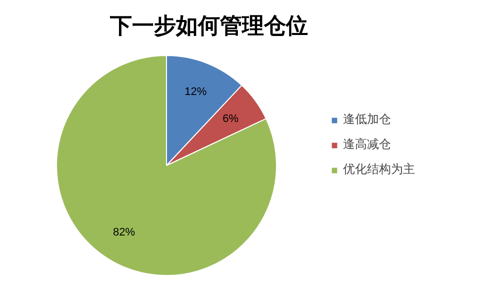 The height and width of the screenshot is (283, 497). I want to click on legend-label: 逢低加仓, so click(367, 119).